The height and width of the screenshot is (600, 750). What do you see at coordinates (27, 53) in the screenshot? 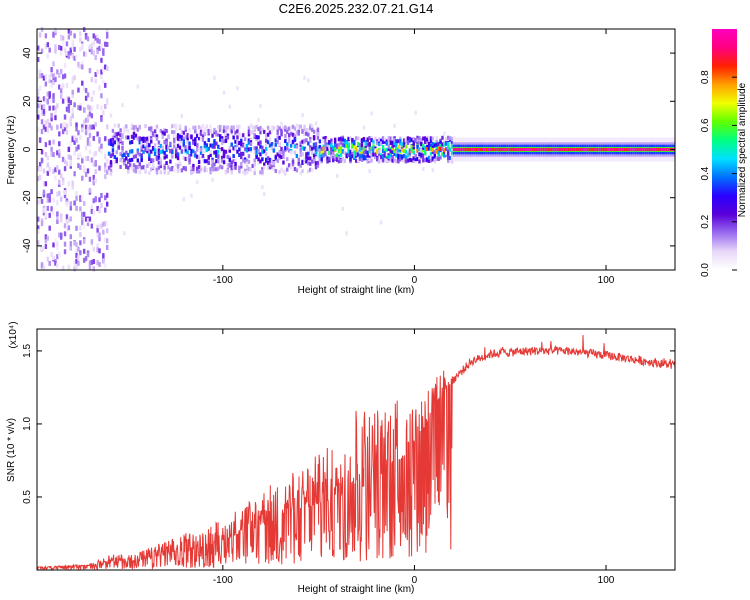
I see `spectrogram-y-tick-label: 40` at bounding box center [27, 53].